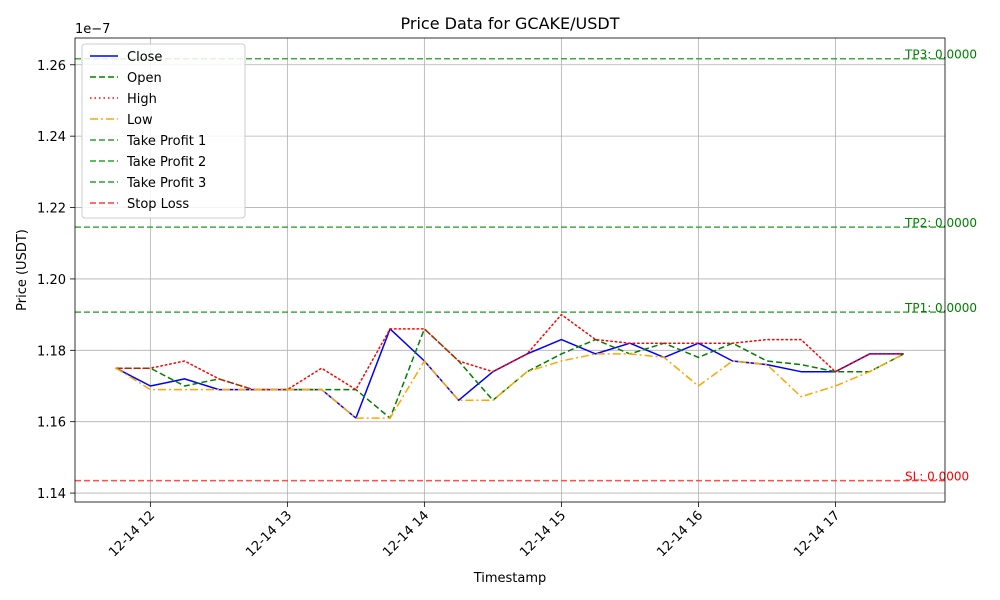  What do you see at coordinates (51, 423) in the screenshot?
I see `y-tick-label: 1.16` at bounding box center [51, 423].